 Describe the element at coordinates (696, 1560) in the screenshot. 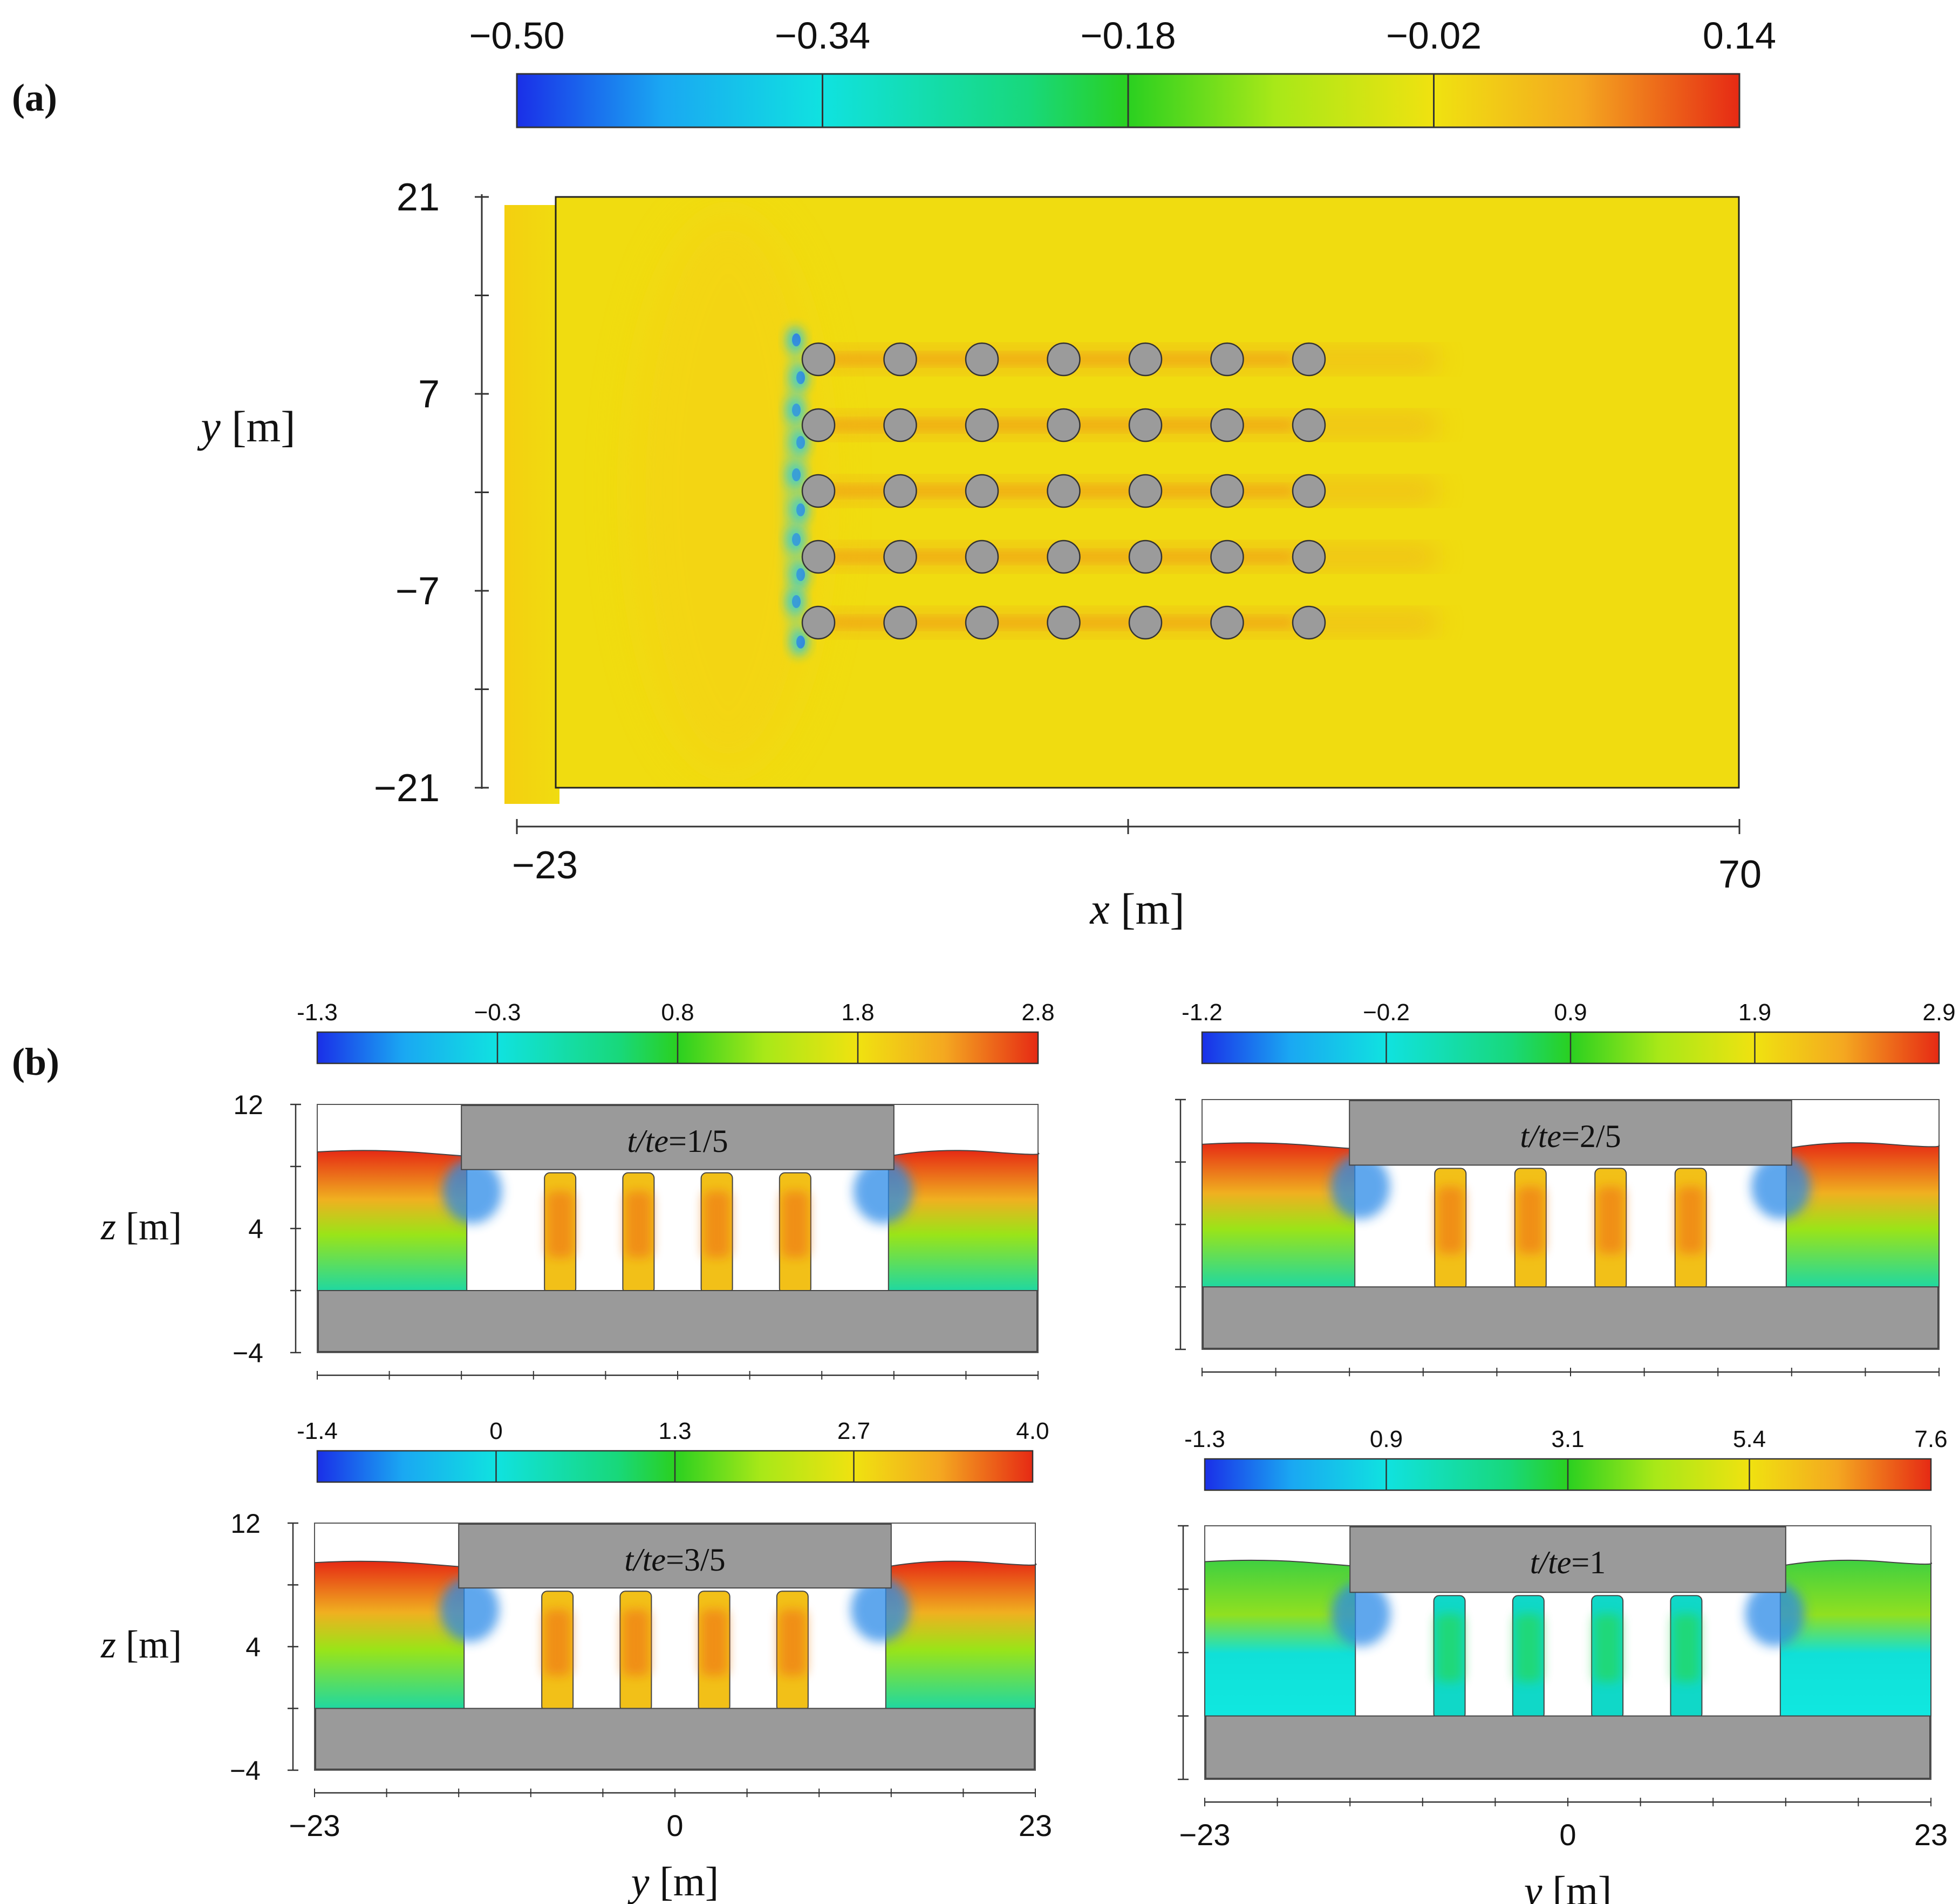

I see `time-val: =3/5` at that location.